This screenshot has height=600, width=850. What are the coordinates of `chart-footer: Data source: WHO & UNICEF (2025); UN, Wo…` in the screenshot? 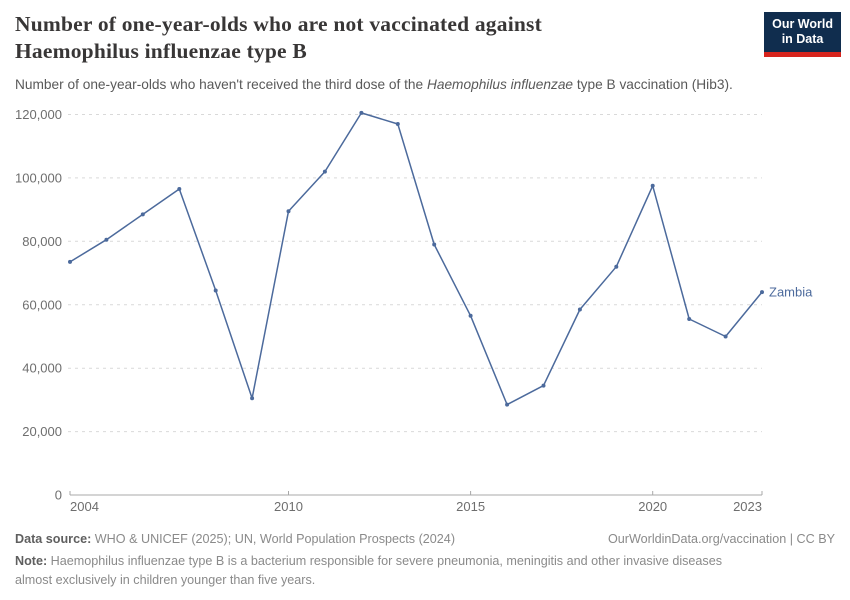 It's located at (425, 559).